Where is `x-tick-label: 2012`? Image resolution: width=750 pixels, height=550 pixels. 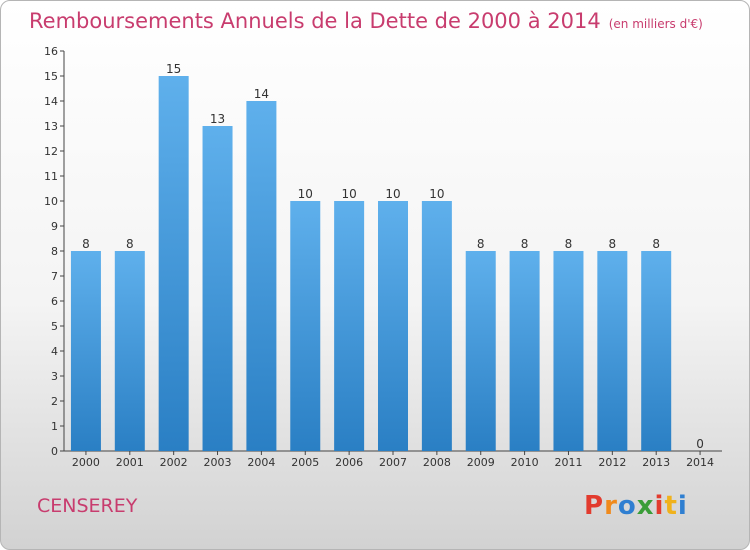 x-tick-label: 2012 is located at coordinates (612, 462).